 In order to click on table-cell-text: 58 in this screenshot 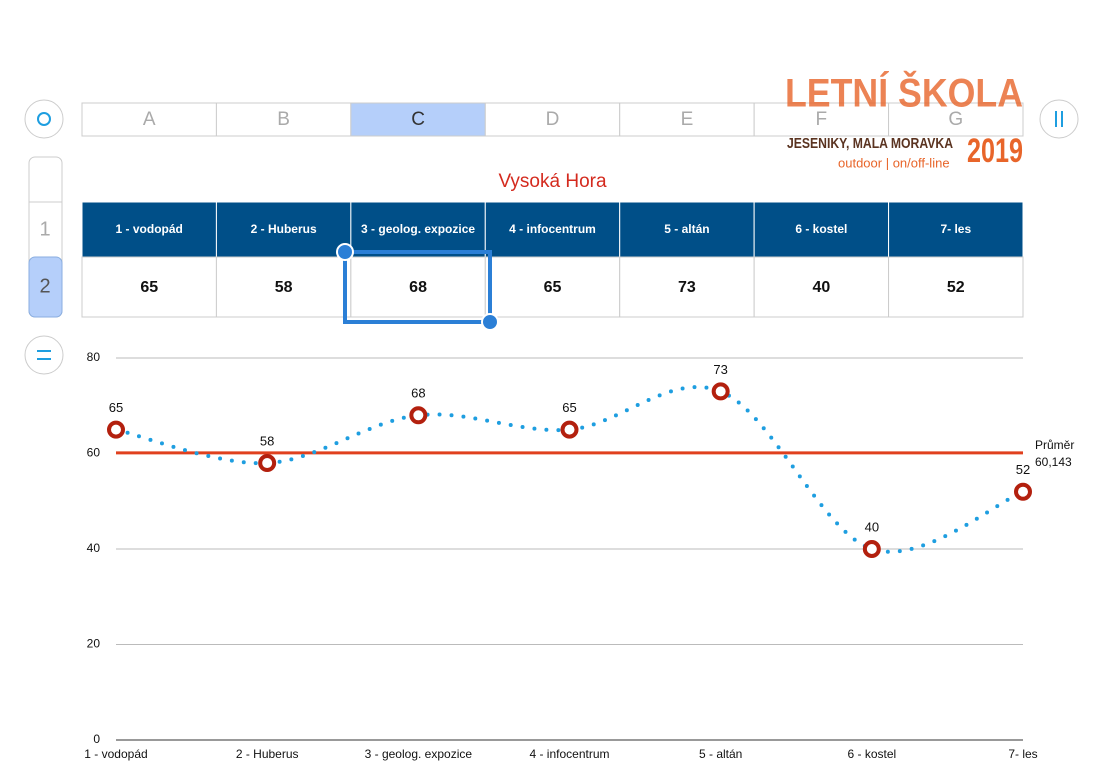, I will do `click(284, 287)`.